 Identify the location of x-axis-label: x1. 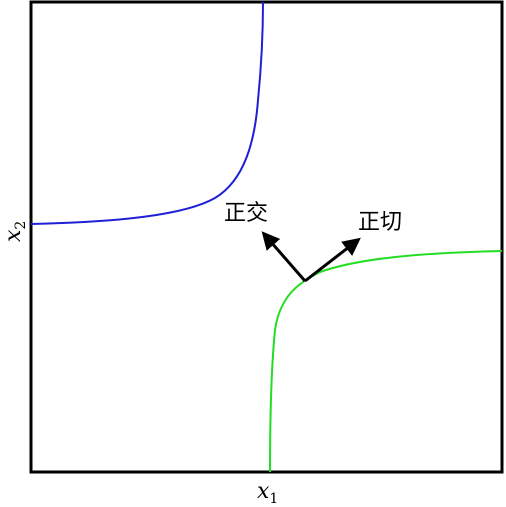
(267, 493).